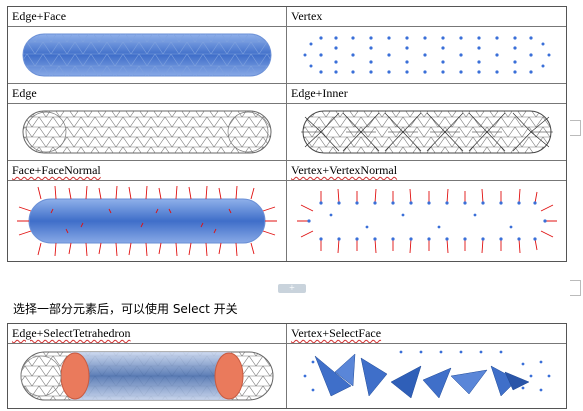 This screenshot has width=583, height=411. Describe the element at coordinates (426, 334) in the screenshot. I see `cell-label-vertex-selectface: Vertex+SelectFace` at that location.